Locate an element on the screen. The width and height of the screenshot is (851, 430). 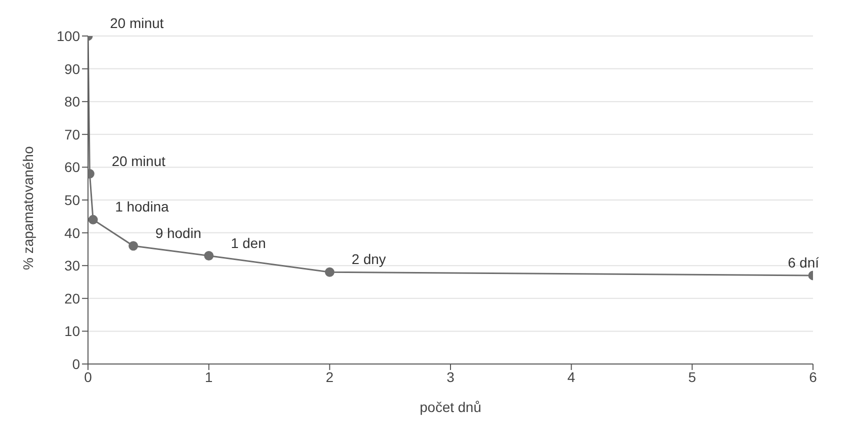
annotation: 1 den is located at coordinates (248, 242).